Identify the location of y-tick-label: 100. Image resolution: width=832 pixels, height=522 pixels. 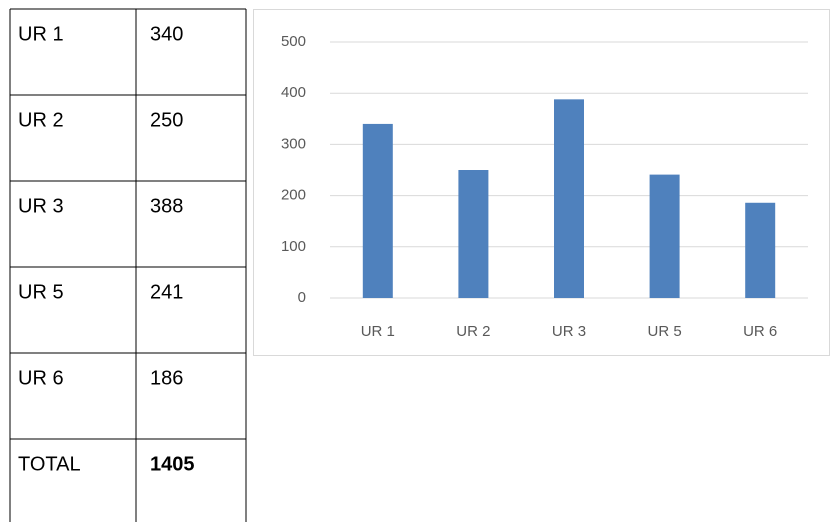
(293, 246).